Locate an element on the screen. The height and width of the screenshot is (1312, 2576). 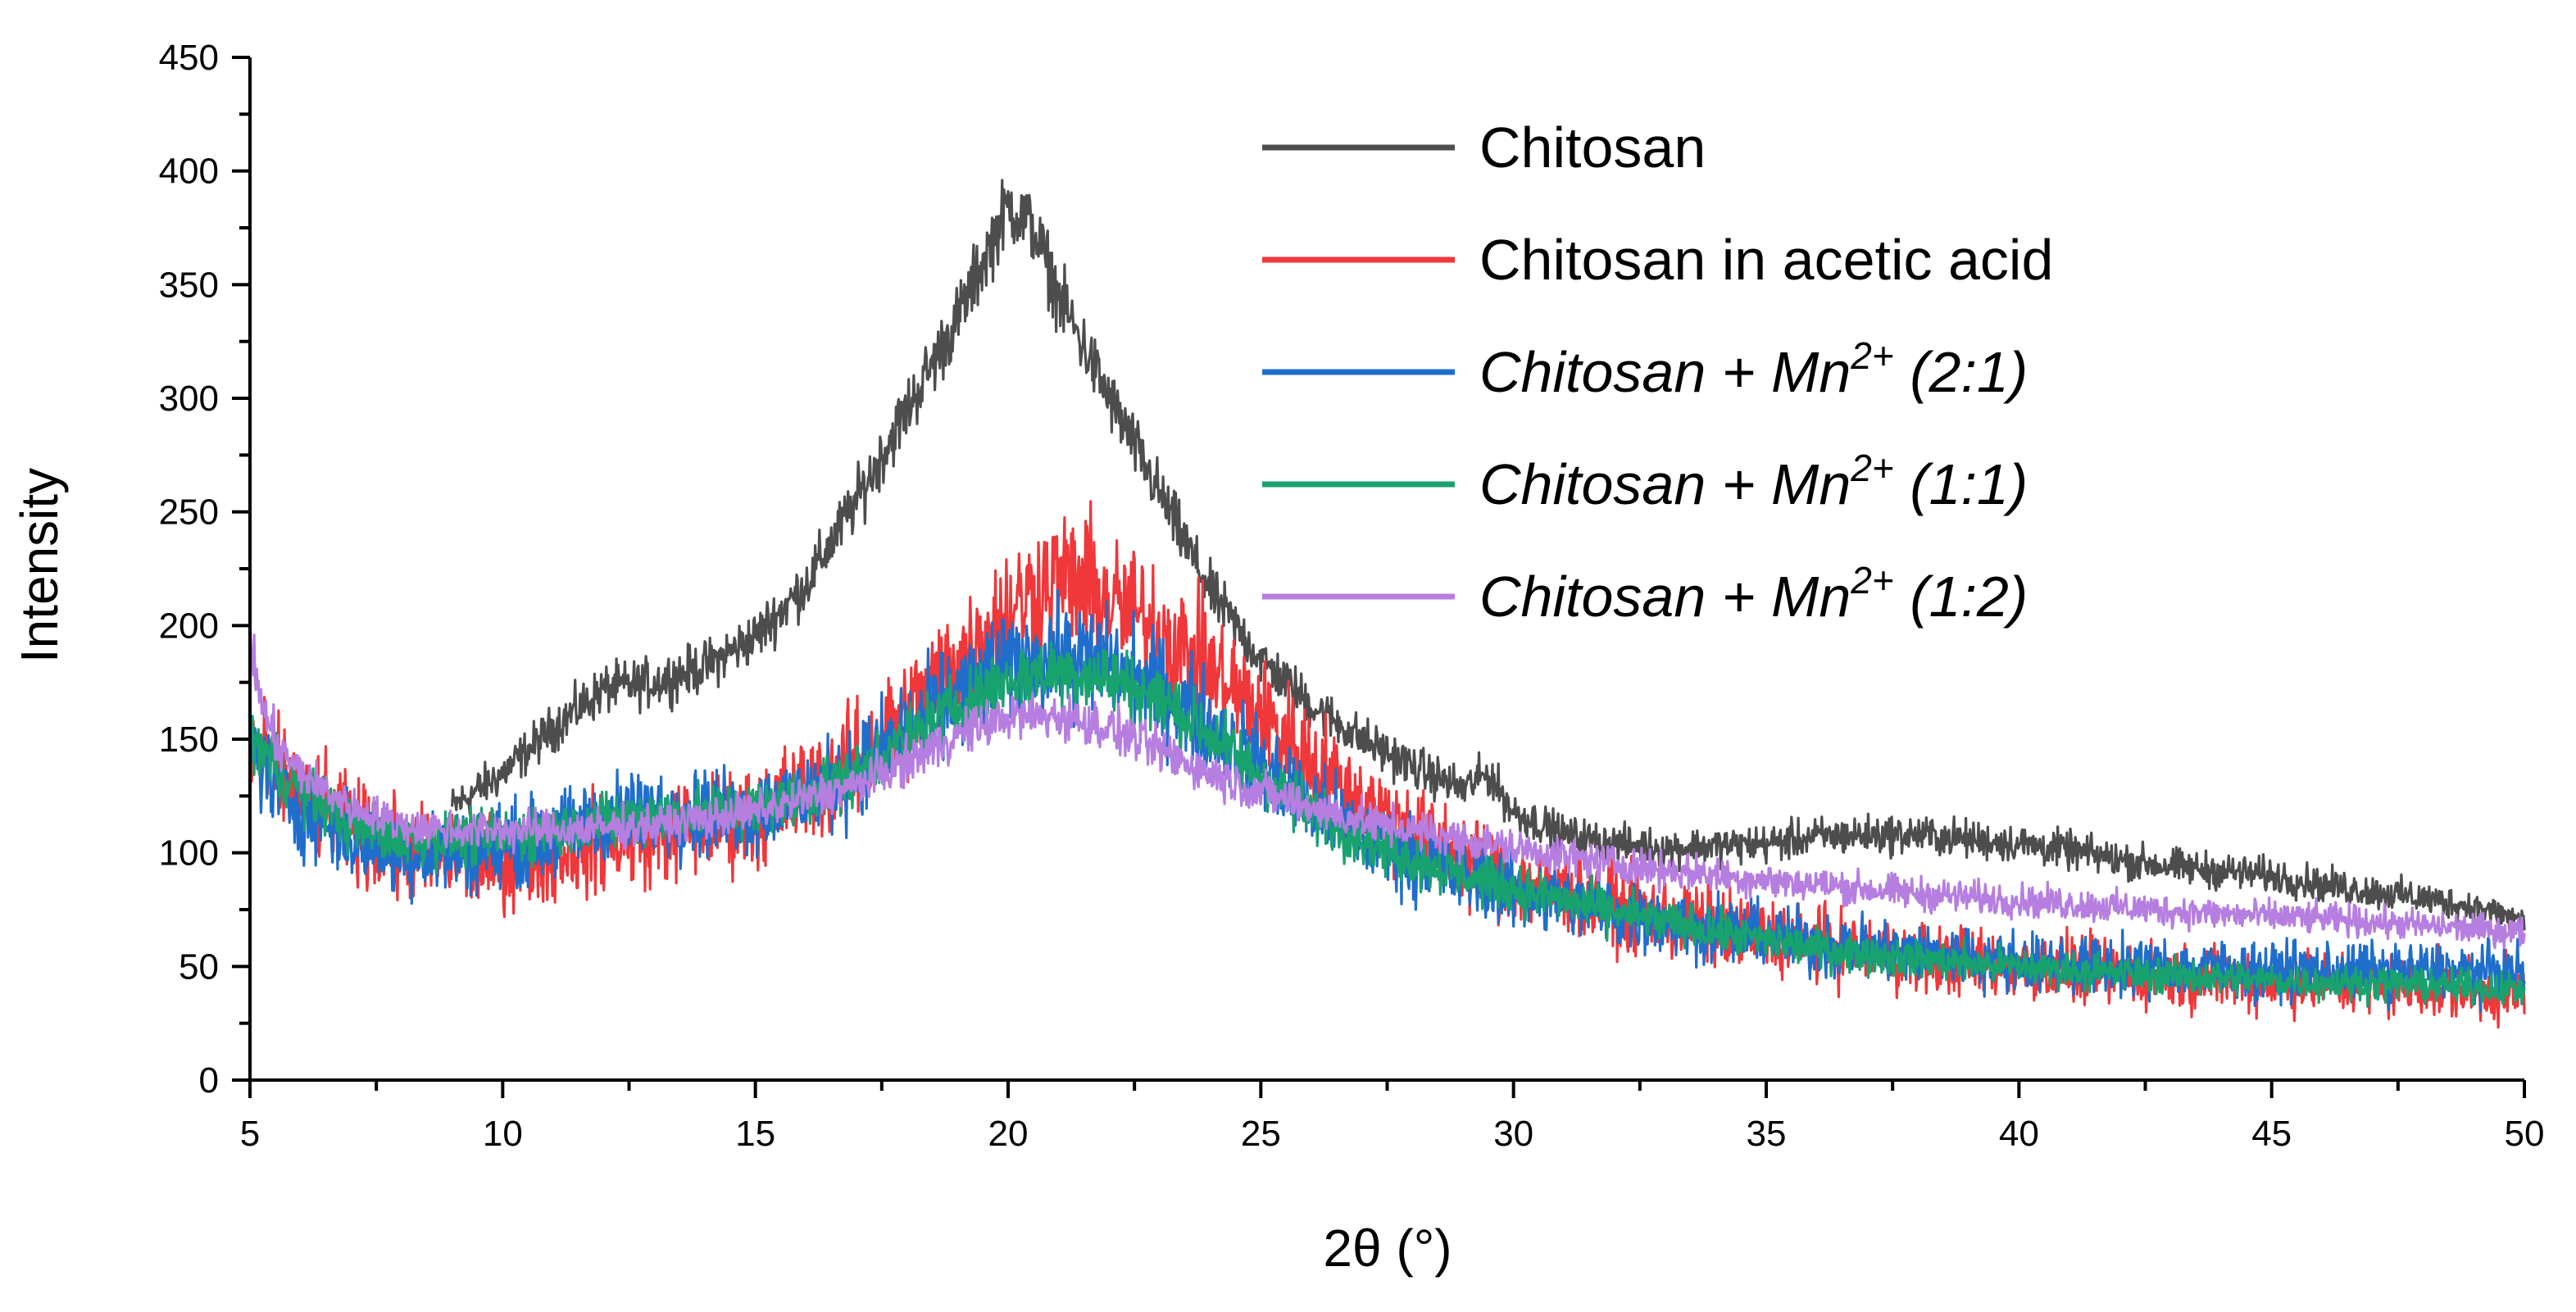
legend-label-0: Chitosan is located at coordinates (1592, 147).